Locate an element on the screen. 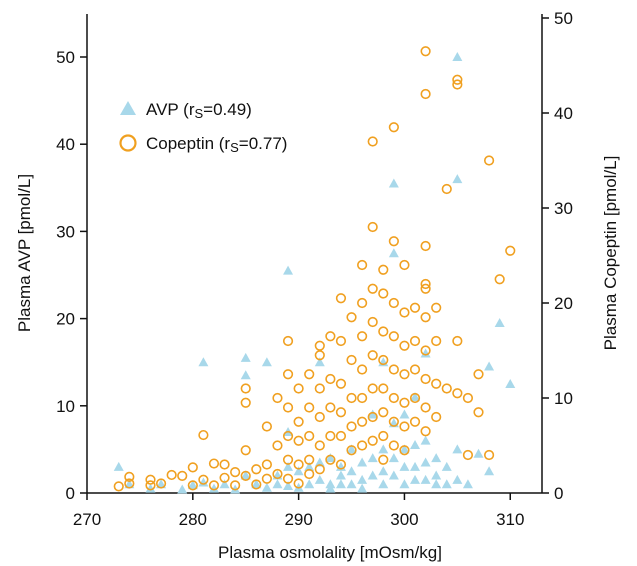 The width and height of the screenshot is (637, 566). circle-marker-icon is located at coordinates (128, 143).